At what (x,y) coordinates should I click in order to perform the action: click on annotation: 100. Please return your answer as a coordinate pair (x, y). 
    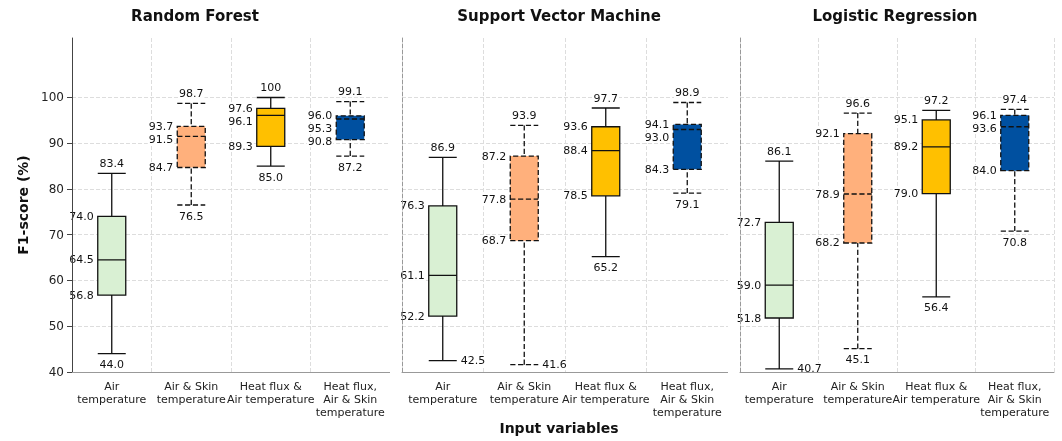
    Looking at the image, I should click on (271, 87).